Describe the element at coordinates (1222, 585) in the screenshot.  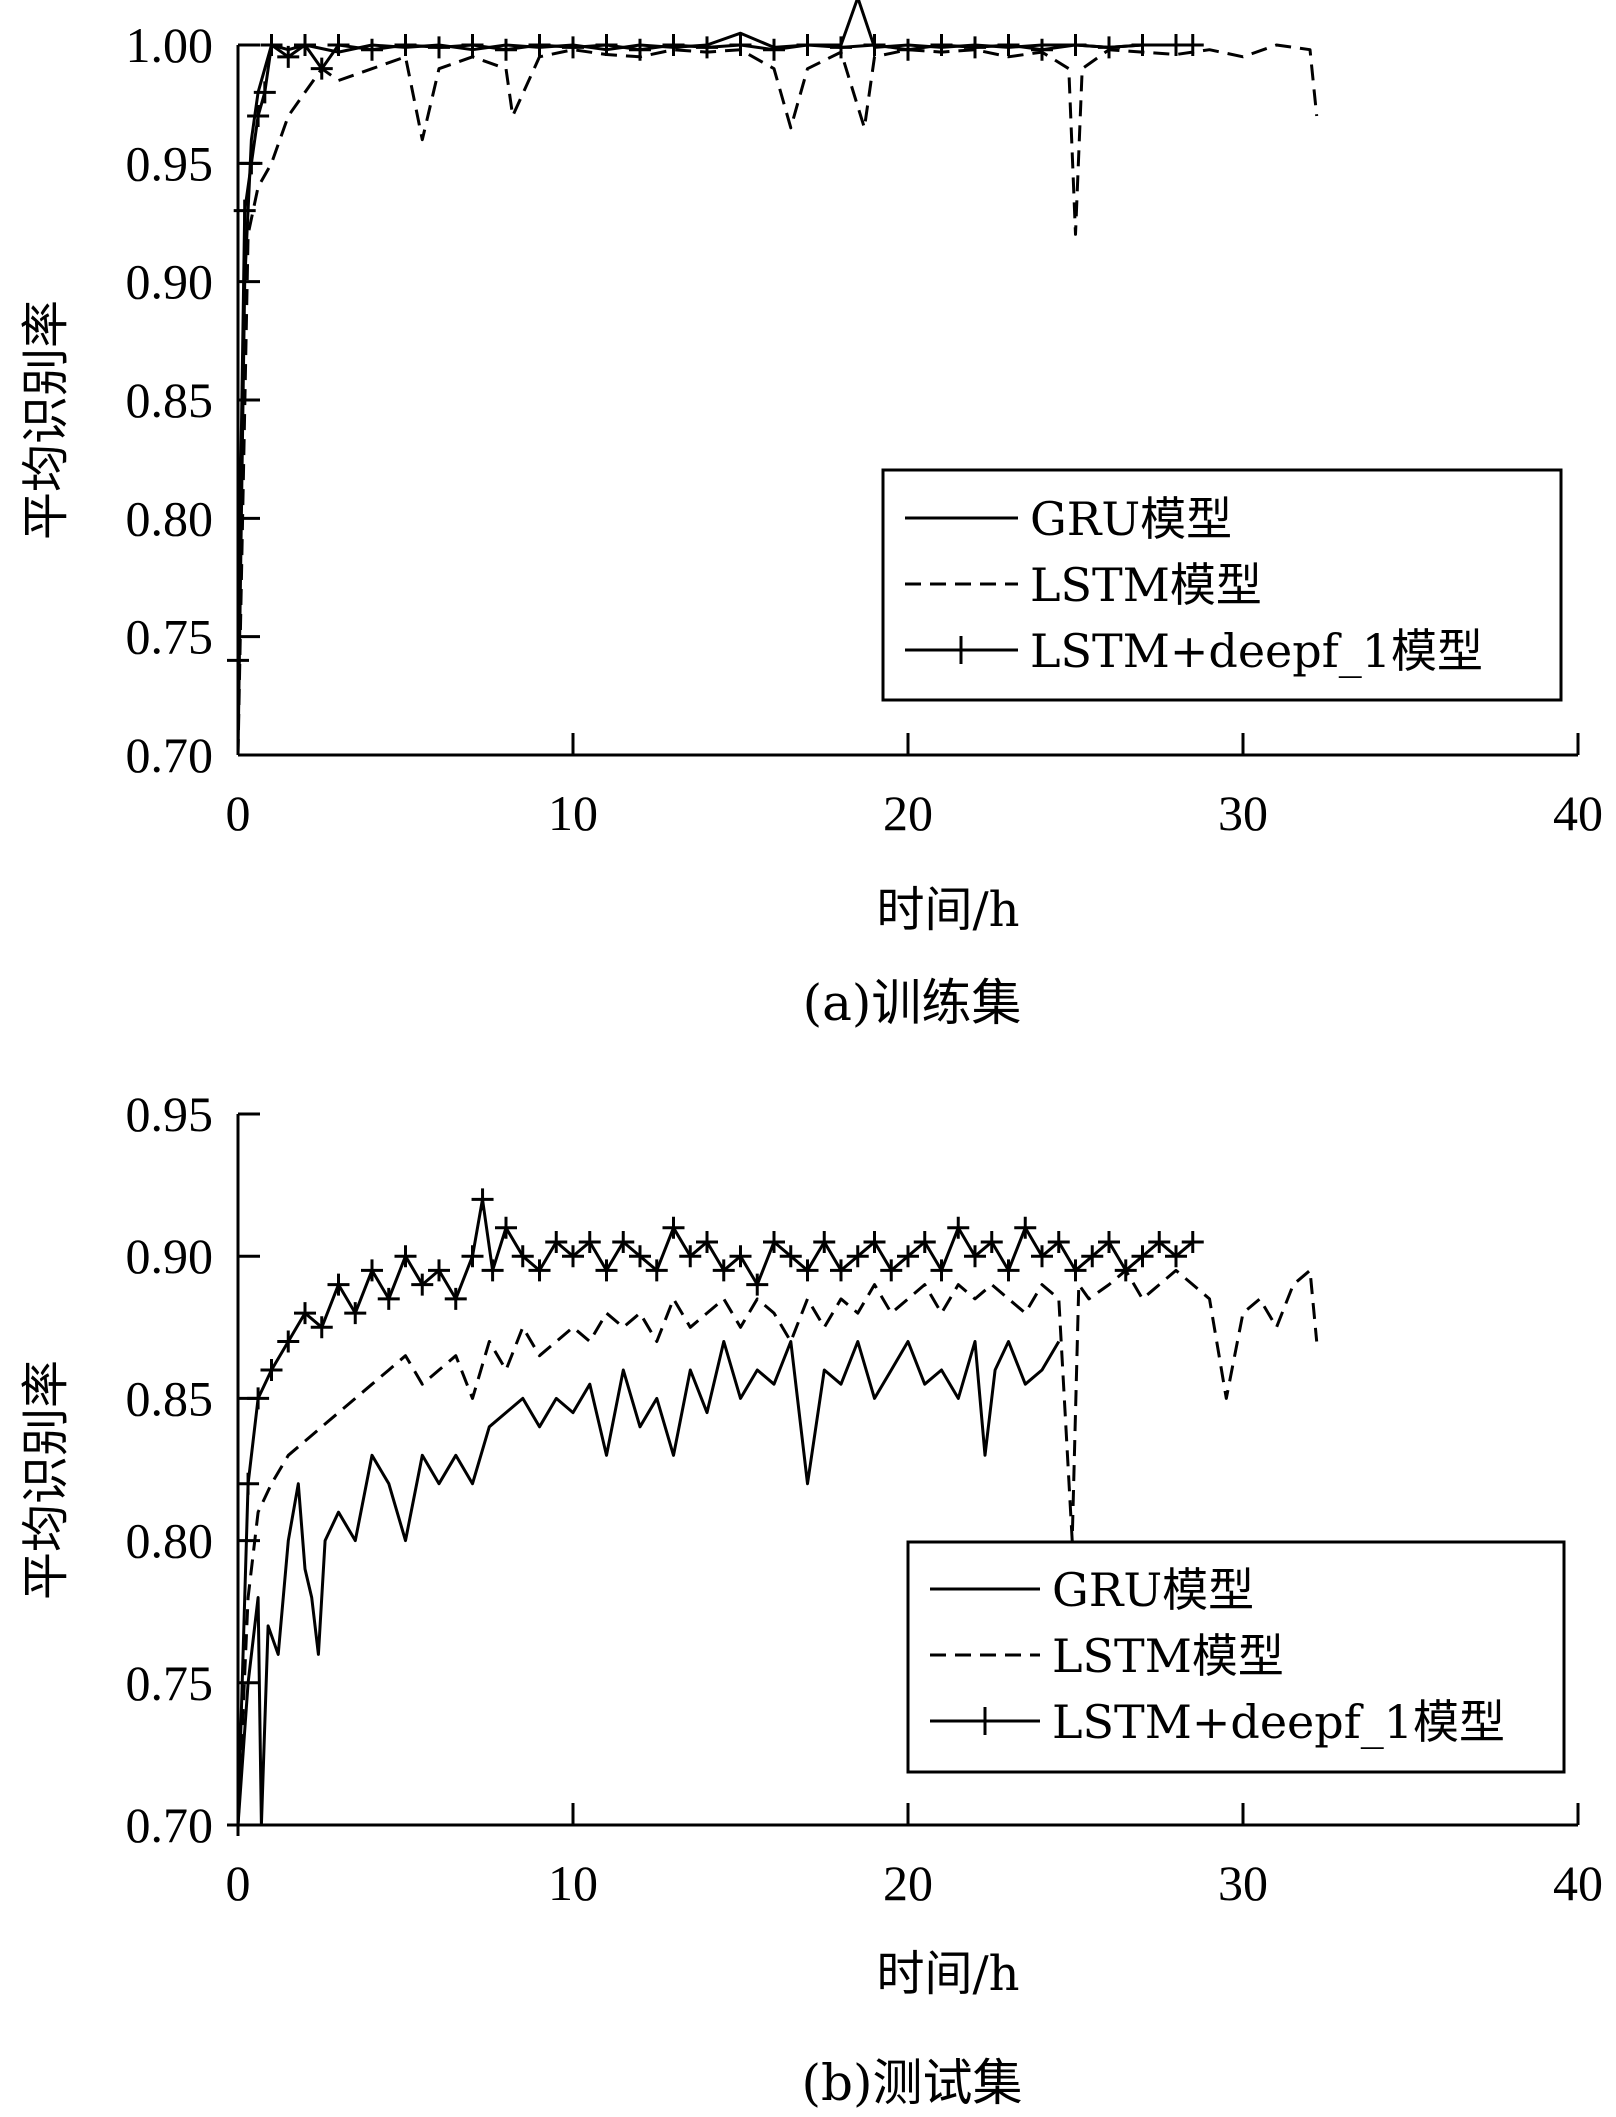
I see `panel-a-legend: GRU模型 LSTM模型 LSTM+deepf_1模型` at that location.